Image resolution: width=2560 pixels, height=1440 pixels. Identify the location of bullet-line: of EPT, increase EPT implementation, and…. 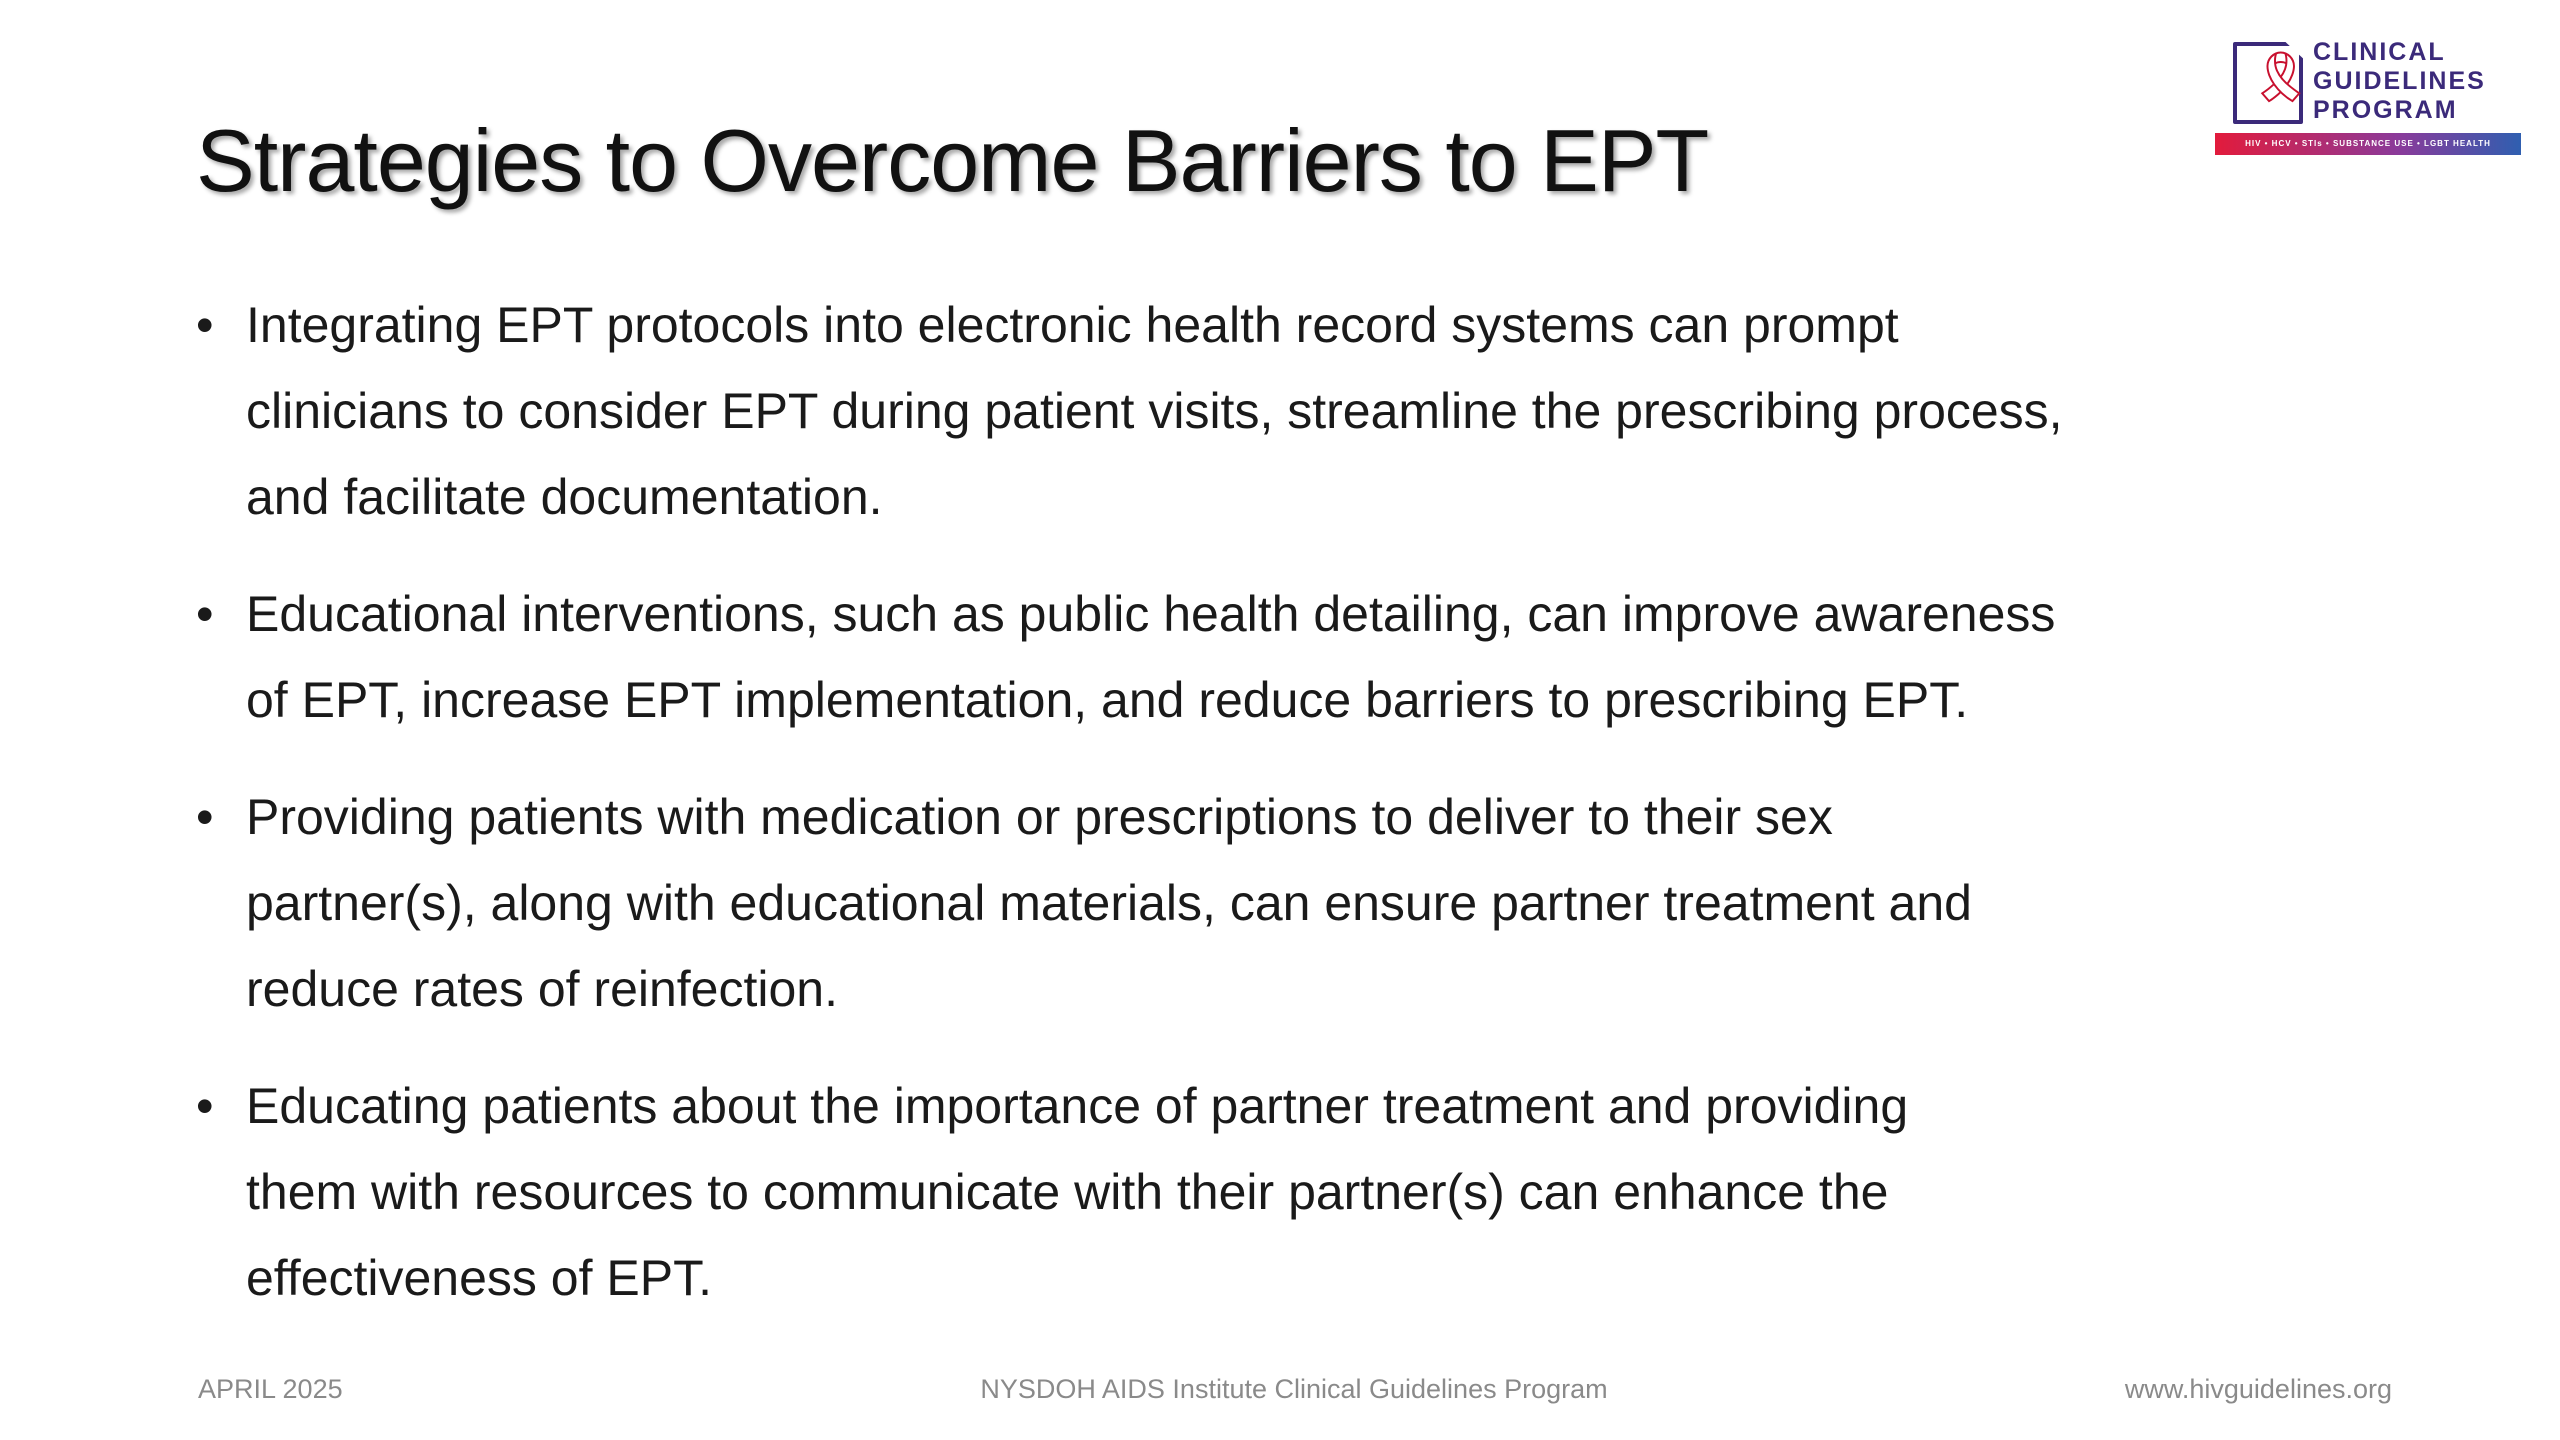
(1107, 700).